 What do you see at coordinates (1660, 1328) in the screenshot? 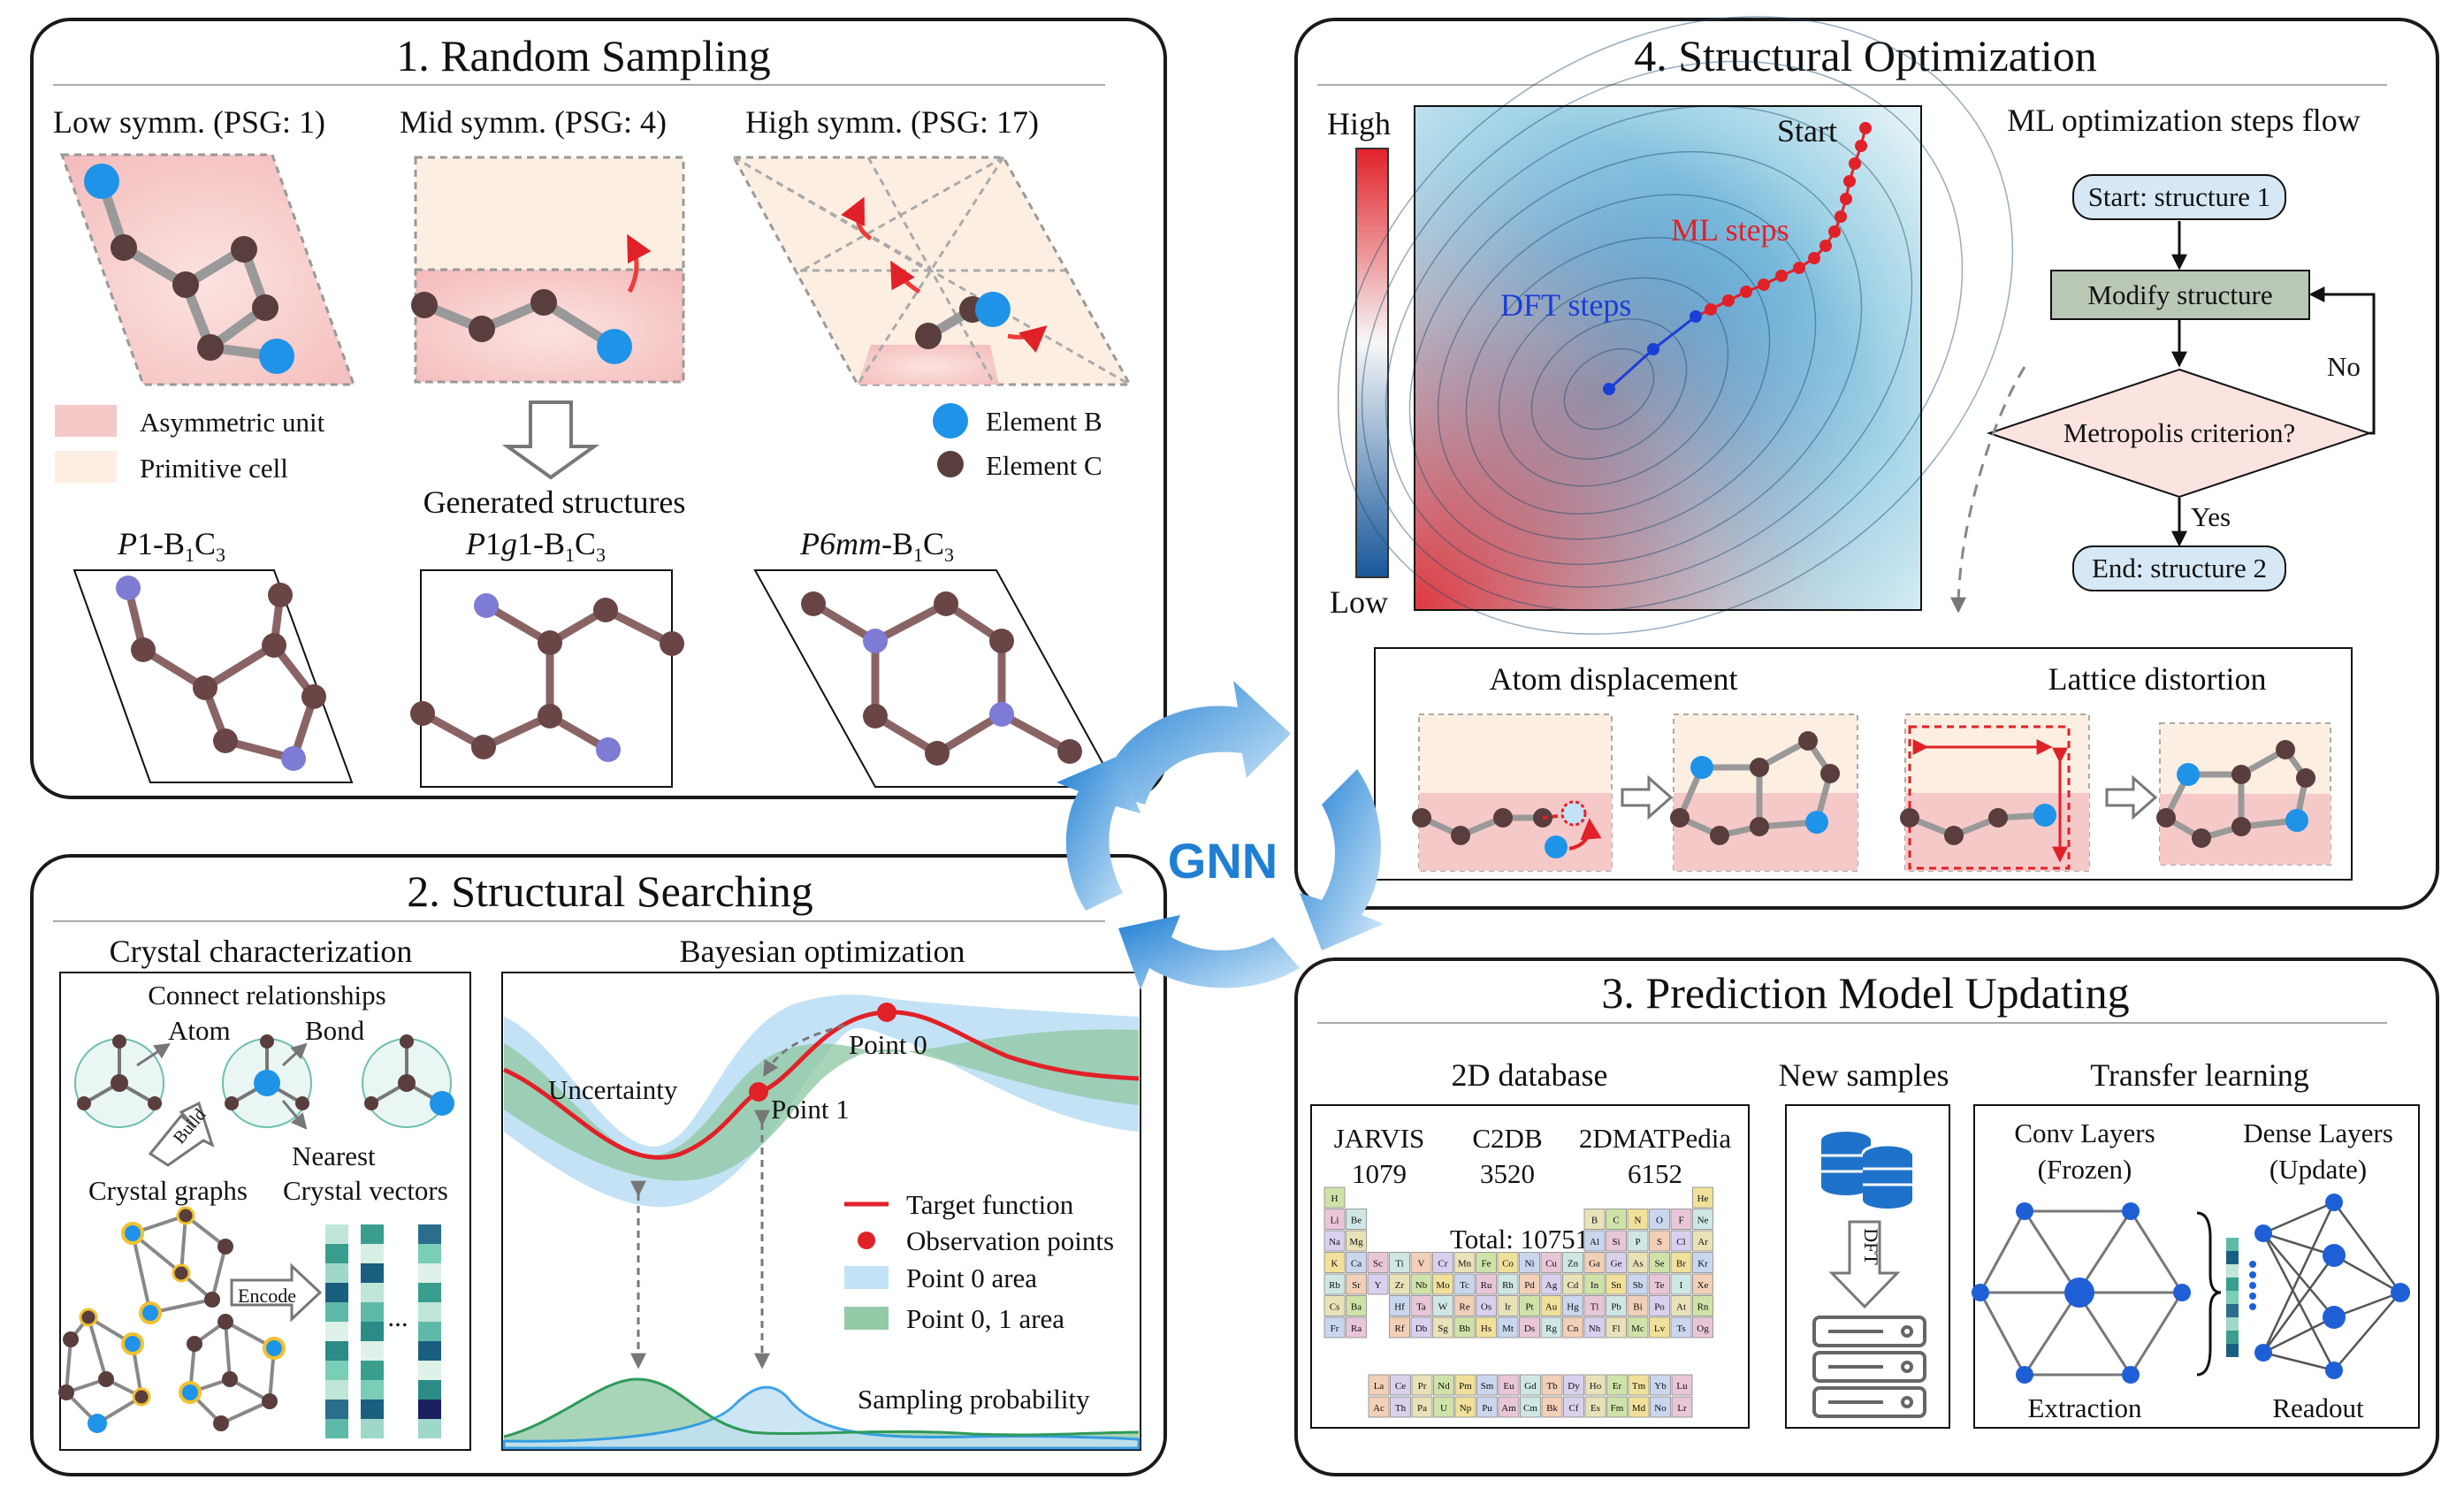
I see `element-symbol: Lv` at bounding box center [1660, 1328].